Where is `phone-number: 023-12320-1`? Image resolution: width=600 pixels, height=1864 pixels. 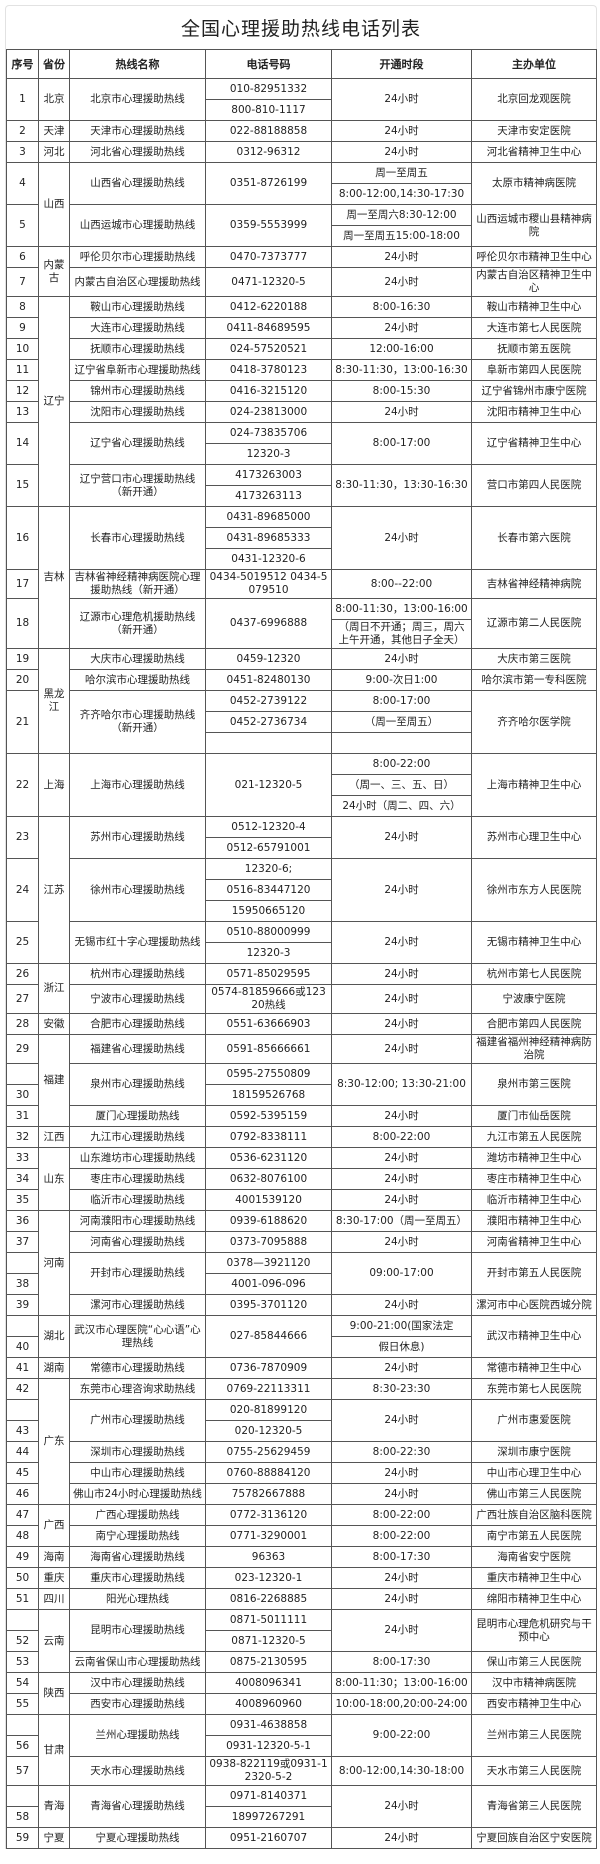
phone-number: 023-12320-1 is located at coordinates (268, 1578).